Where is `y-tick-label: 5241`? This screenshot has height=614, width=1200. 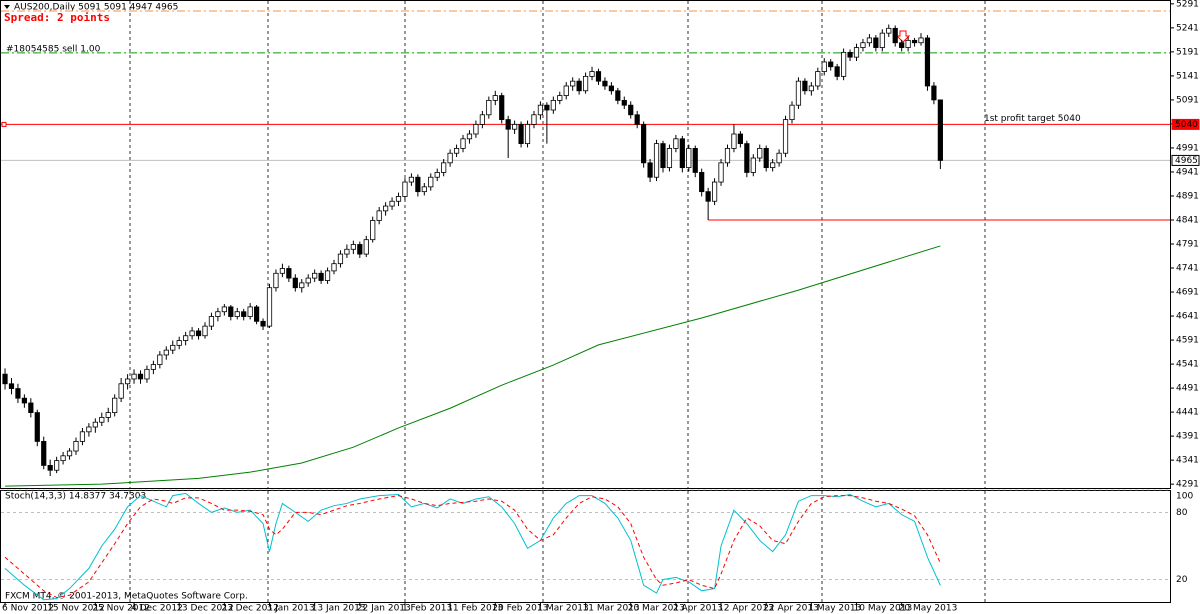 y-tick-label: 5241 is located at coordinates (1187, 28).